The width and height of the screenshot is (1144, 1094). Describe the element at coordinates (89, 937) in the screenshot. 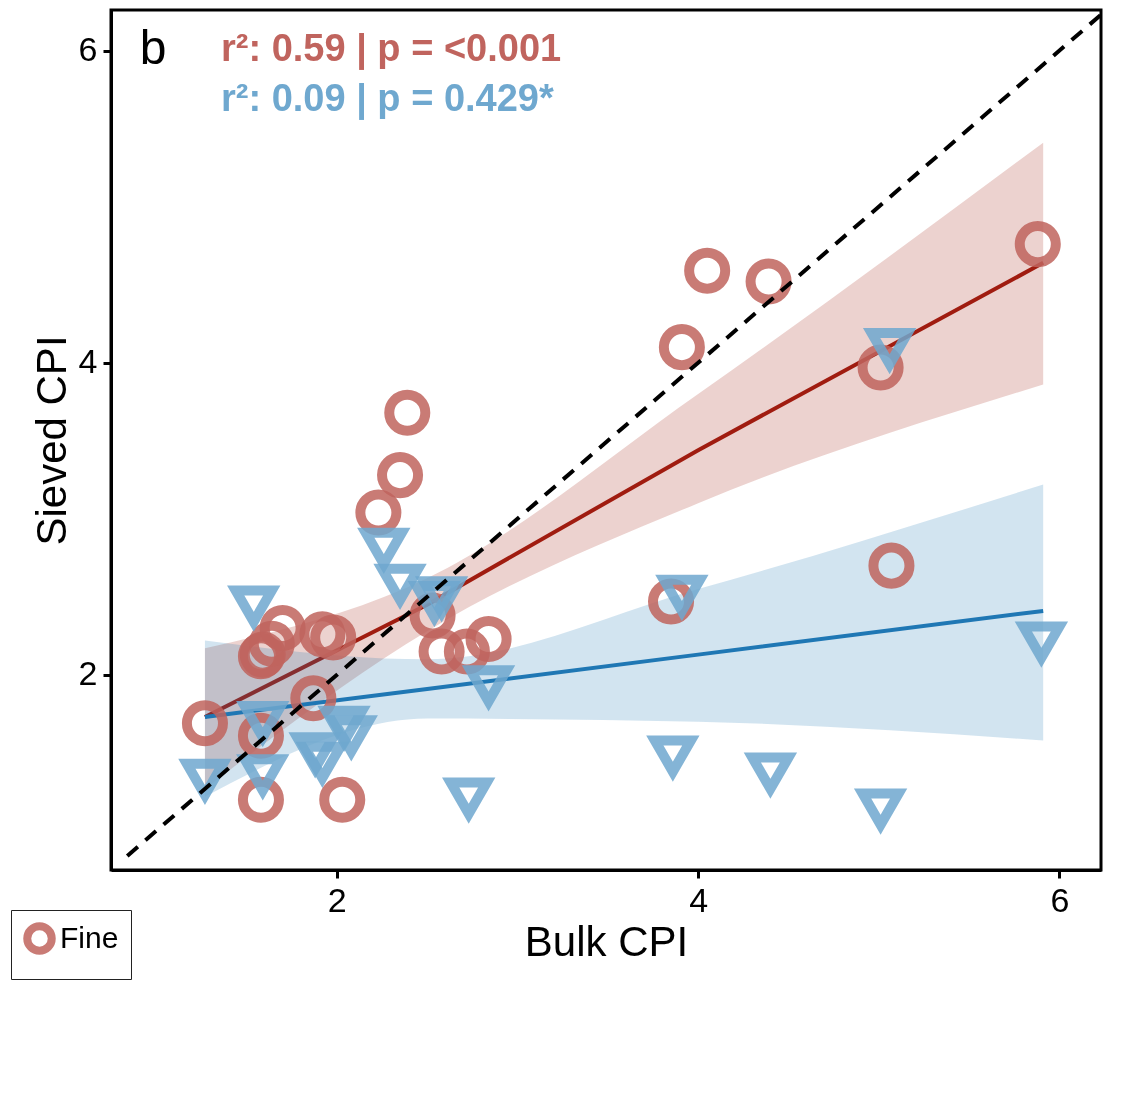

I see `legend-label: Fine` at that location.